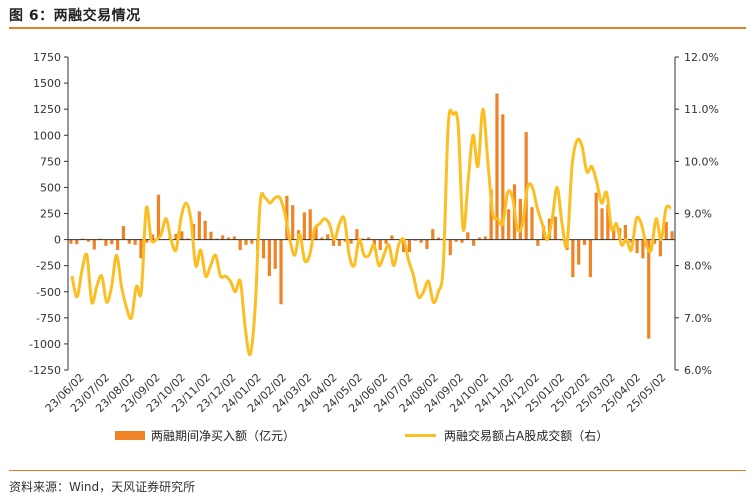  I want to click on y-right-tick-label: 6.0%, so click(698, 370).